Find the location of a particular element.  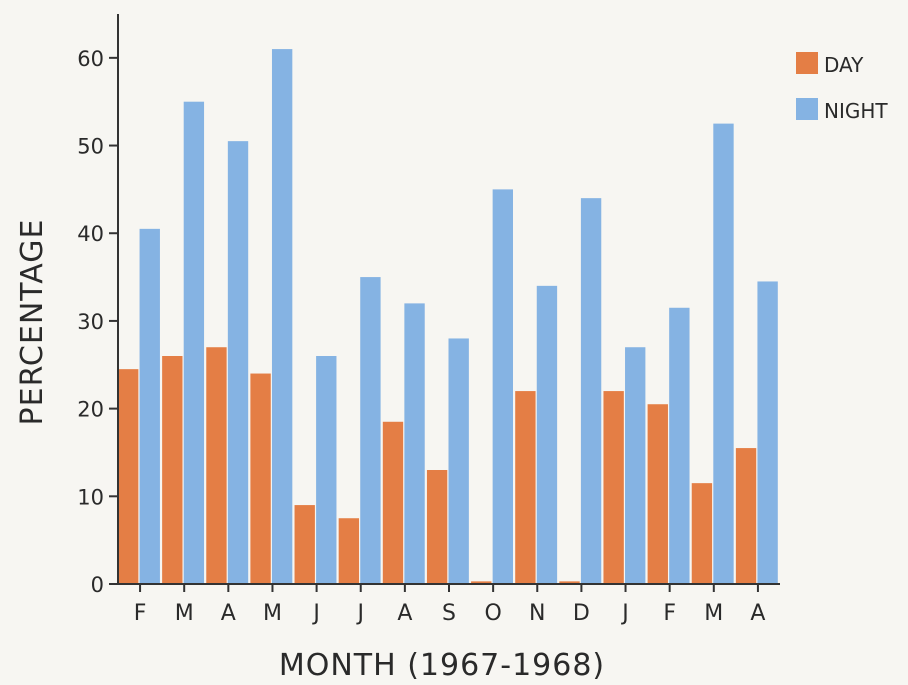

y-tick-label: 30 is located at coordinates (90, 322).